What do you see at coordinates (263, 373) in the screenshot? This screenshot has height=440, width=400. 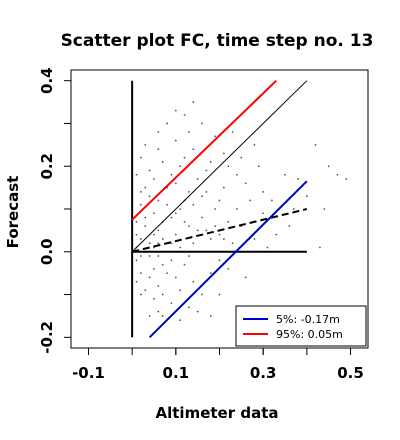 I see `x-tick-label: 0.3` at bounding box center [263, 373].